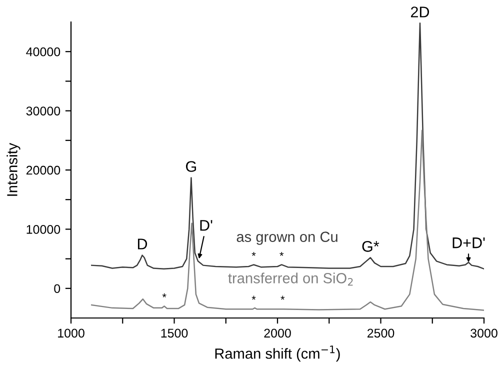  Describe the element at coordinates (206, 225) in the screenshot. I see `annotation: D'` at that location.